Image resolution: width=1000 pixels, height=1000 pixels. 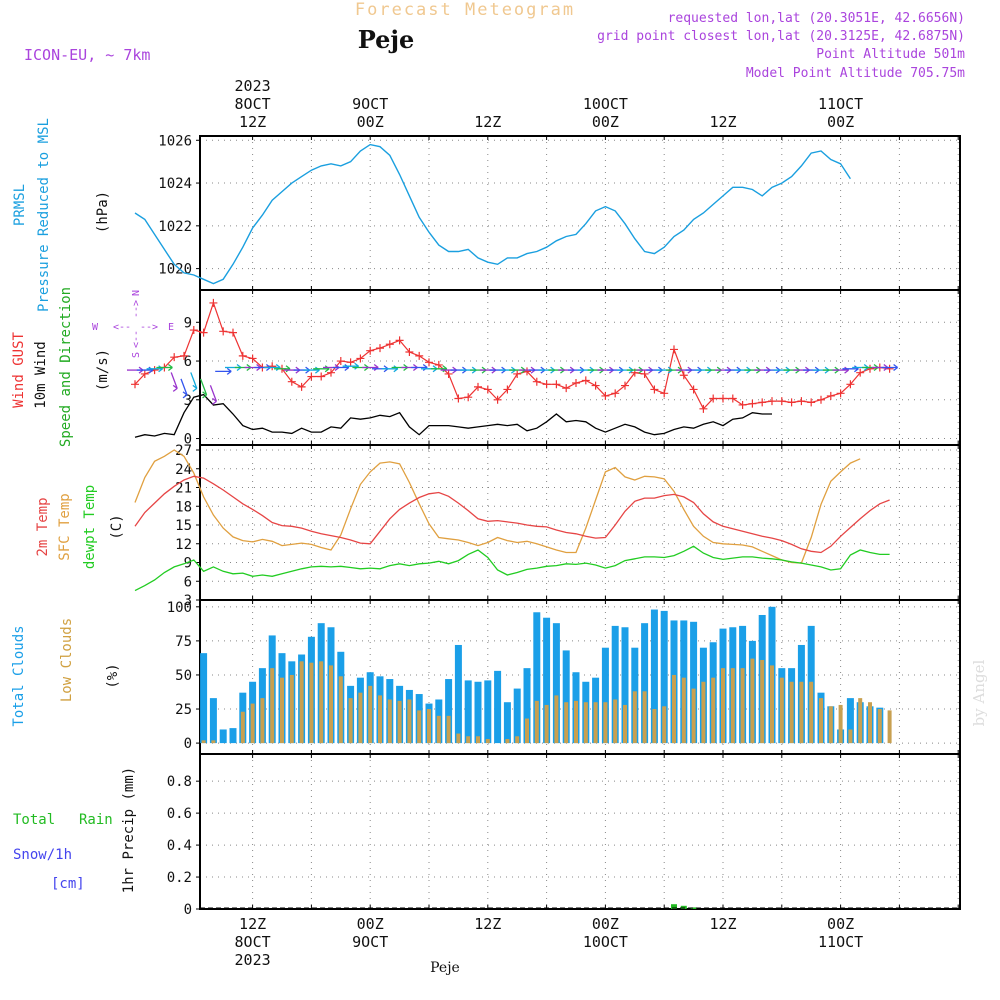 I want to click on compass-n: N, so click(x=136, y=293).